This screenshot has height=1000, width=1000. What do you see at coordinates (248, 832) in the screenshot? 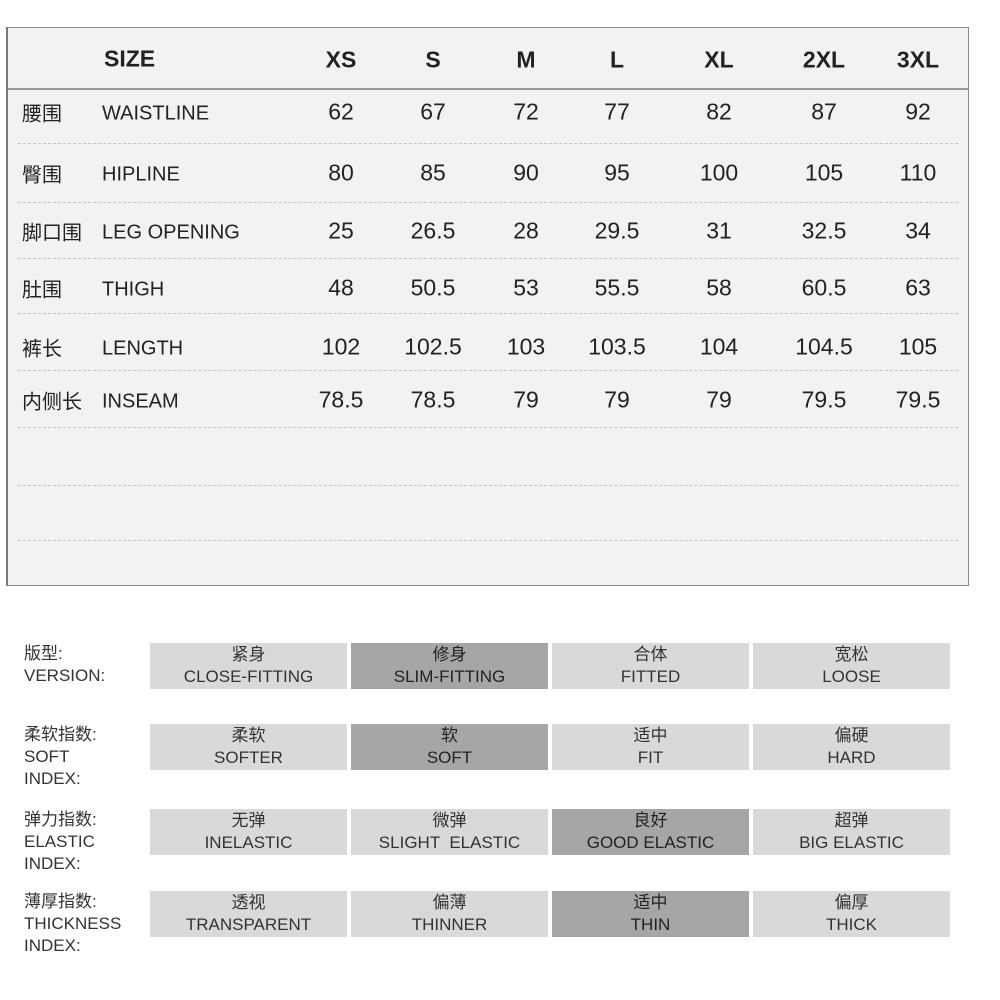
I see `index-option: 无弹 INELASTIC` at bounding box center [248, 832].